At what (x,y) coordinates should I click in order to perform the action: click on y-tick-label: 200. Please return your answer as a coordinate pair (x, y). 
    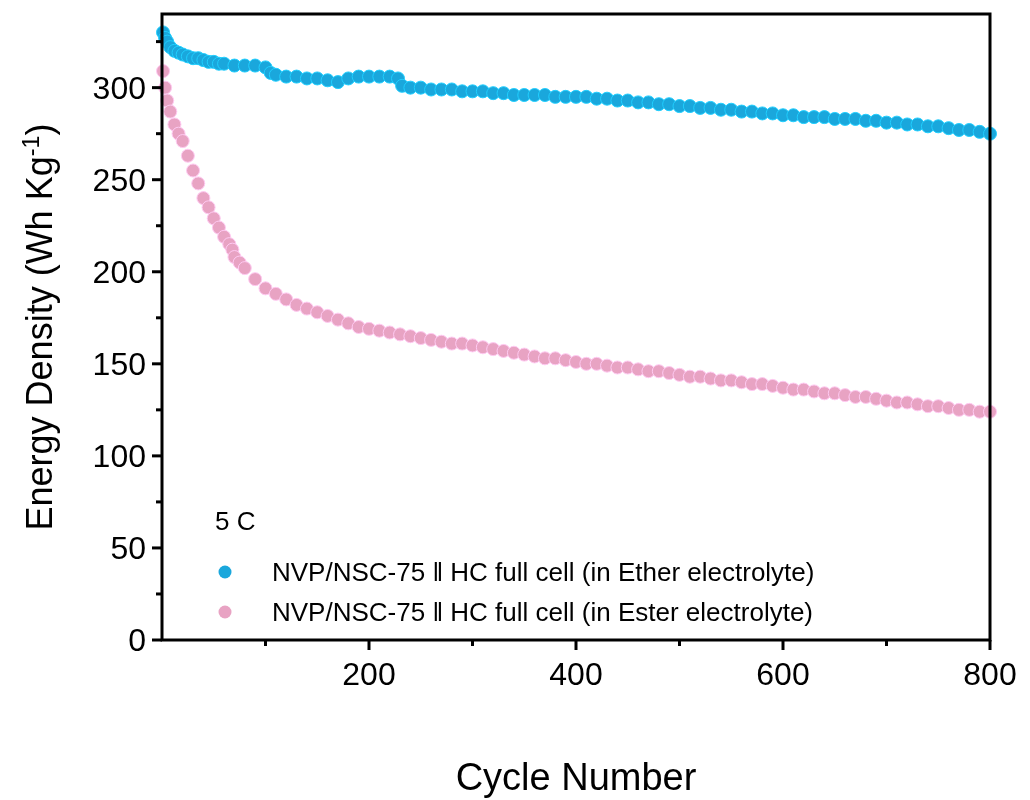
    Looking at the image, I should click on (119, 271).